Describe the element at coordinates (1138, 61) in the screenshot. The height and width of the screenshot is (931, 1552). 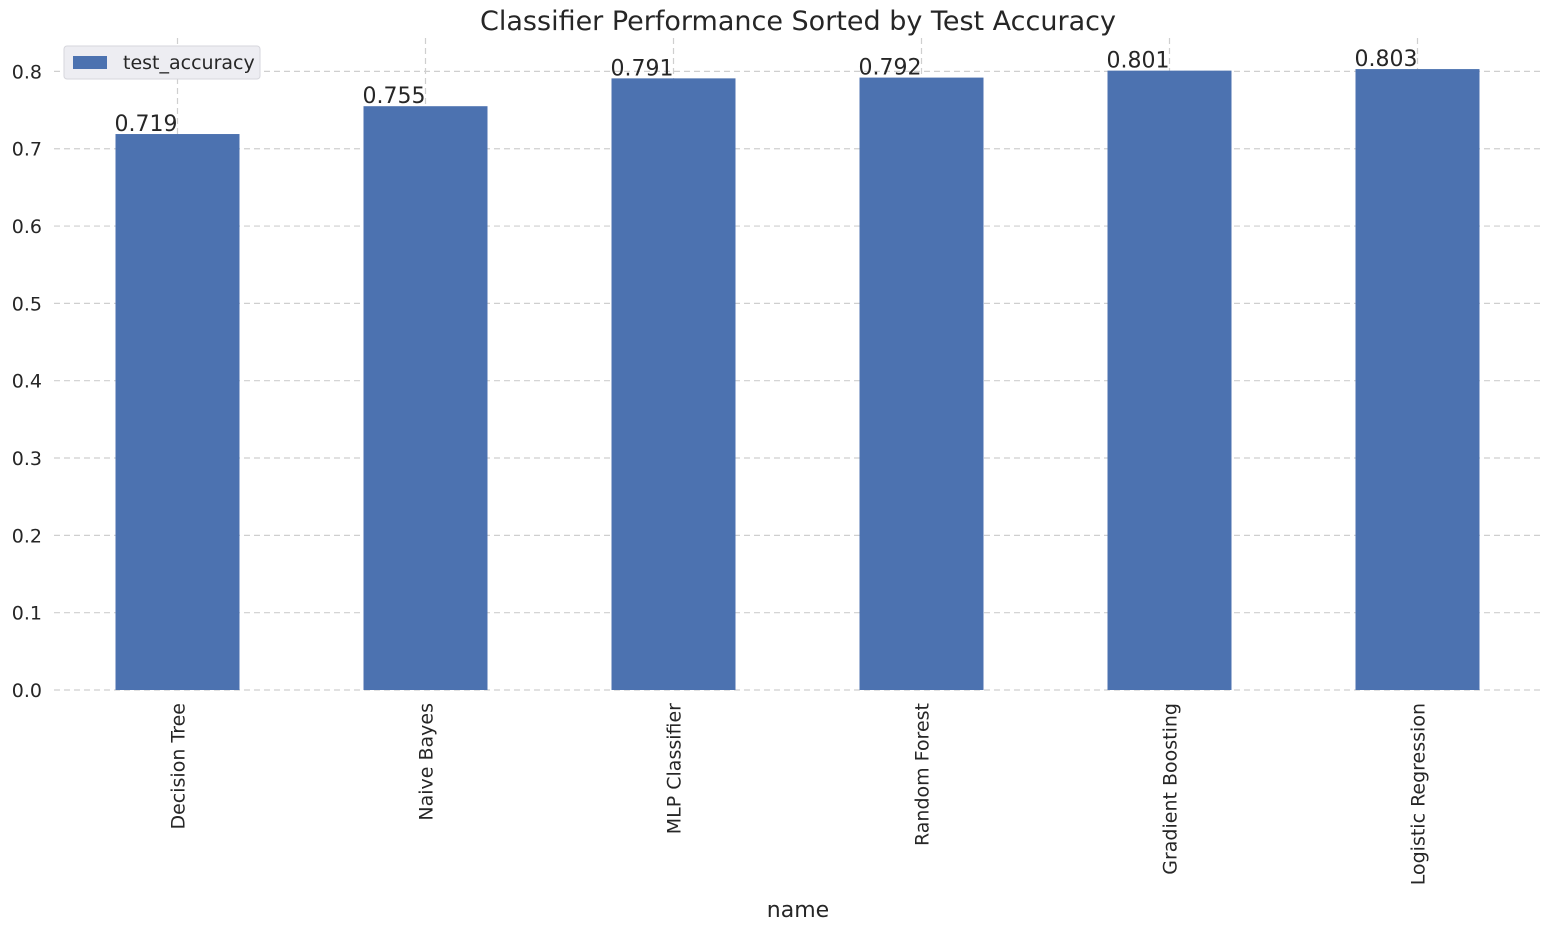
I see `data-label: 0.801` at that location.